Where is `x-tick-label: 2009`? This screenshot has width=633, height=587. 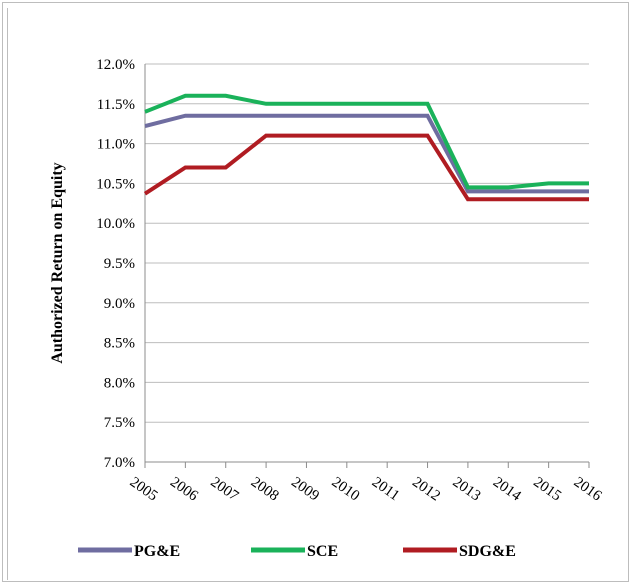
x-tick-label: 2009 is located at coordinates (305, 489).